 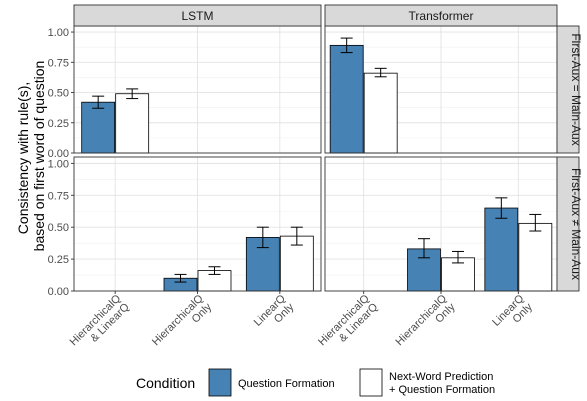 I want to click on legend-label-line-1: Next-Word Prediction, so click(x=441, y=377).